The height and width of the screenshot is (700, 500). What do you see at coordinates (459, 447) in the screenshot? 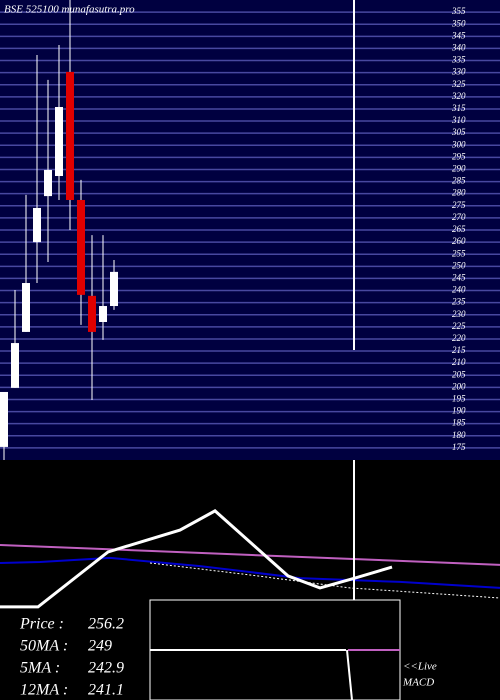
I see `y-tick-label: 175` at bounding box center [459, 447].